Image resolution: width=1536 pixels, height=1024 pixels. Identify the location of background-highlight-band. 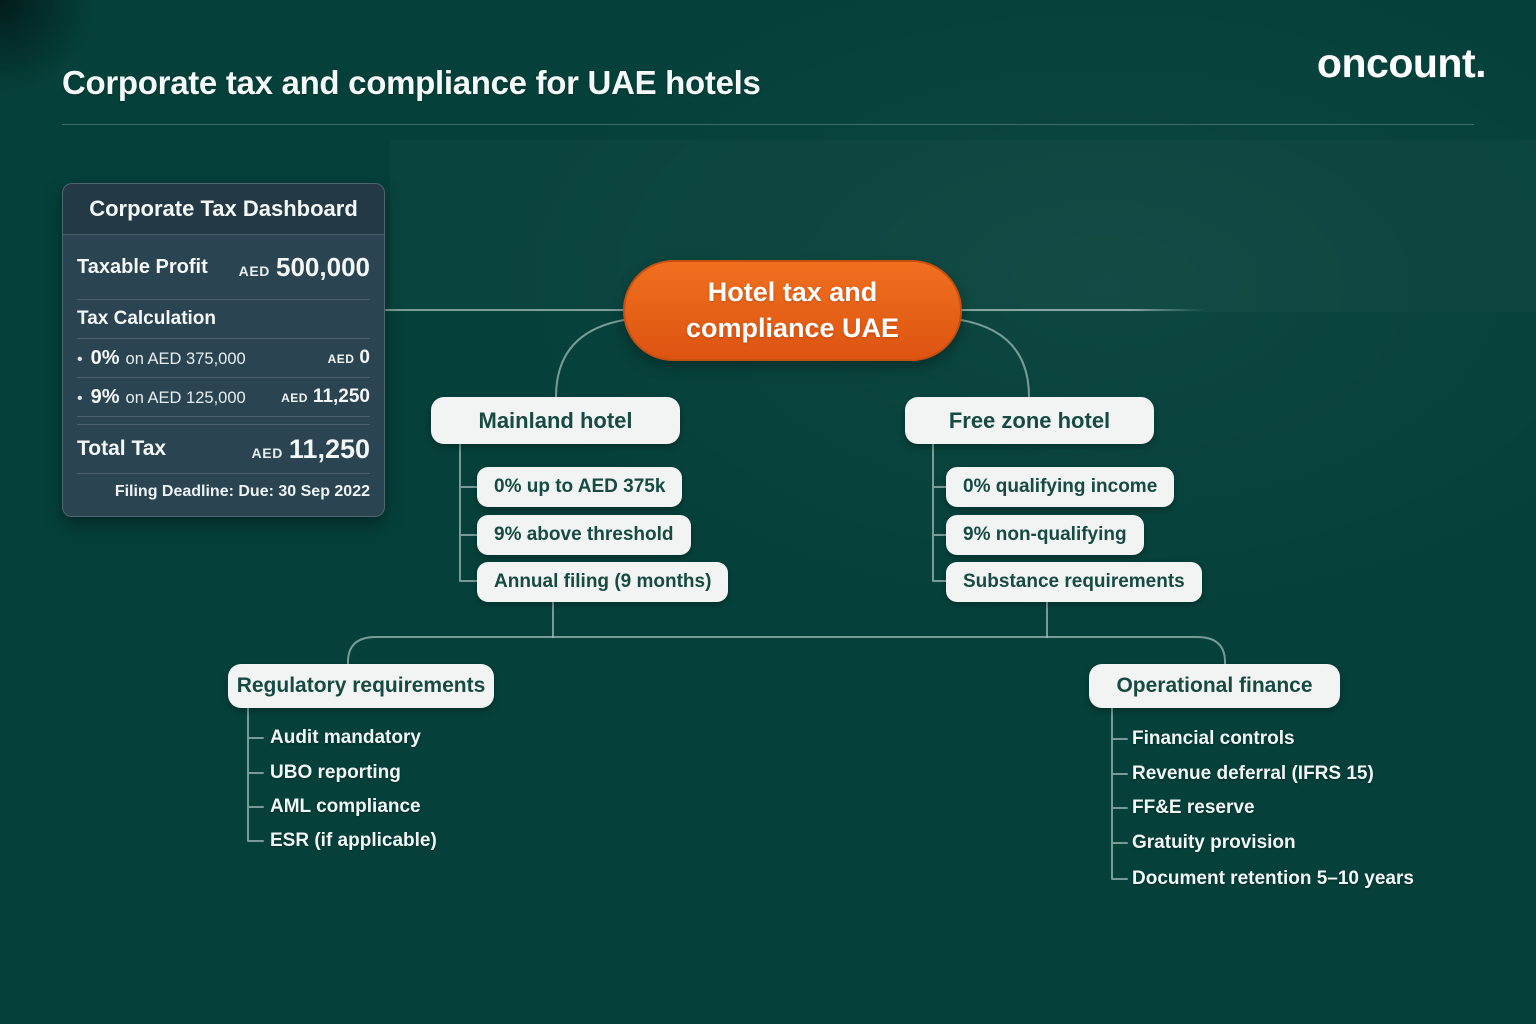
(963, 226).